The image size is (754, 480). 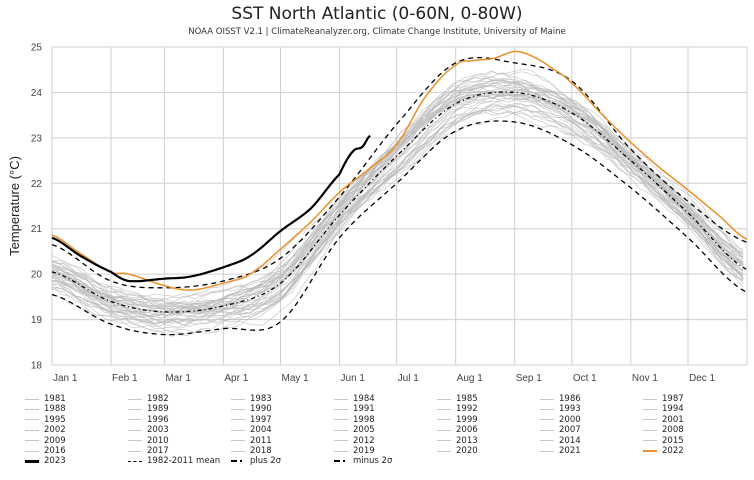 I want to click on y-tick-label: 24, so click(x=37, y=93).